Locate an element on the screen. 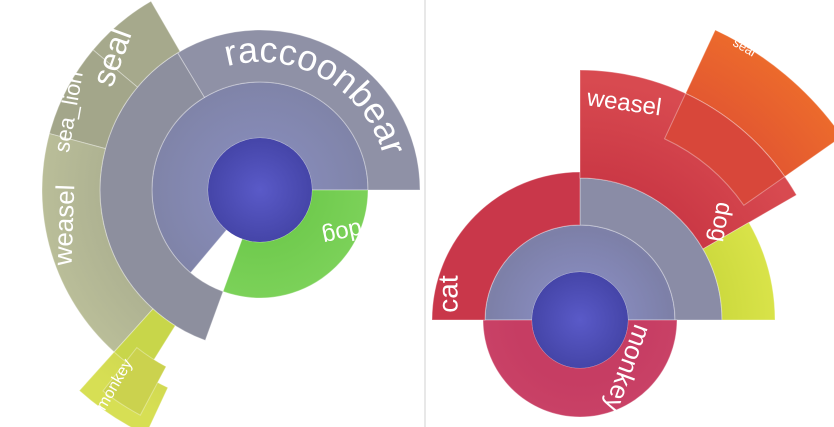 The width and height of the screenshot is (834, 427). right-label-cat: cat is located at coordinates (447, 294).